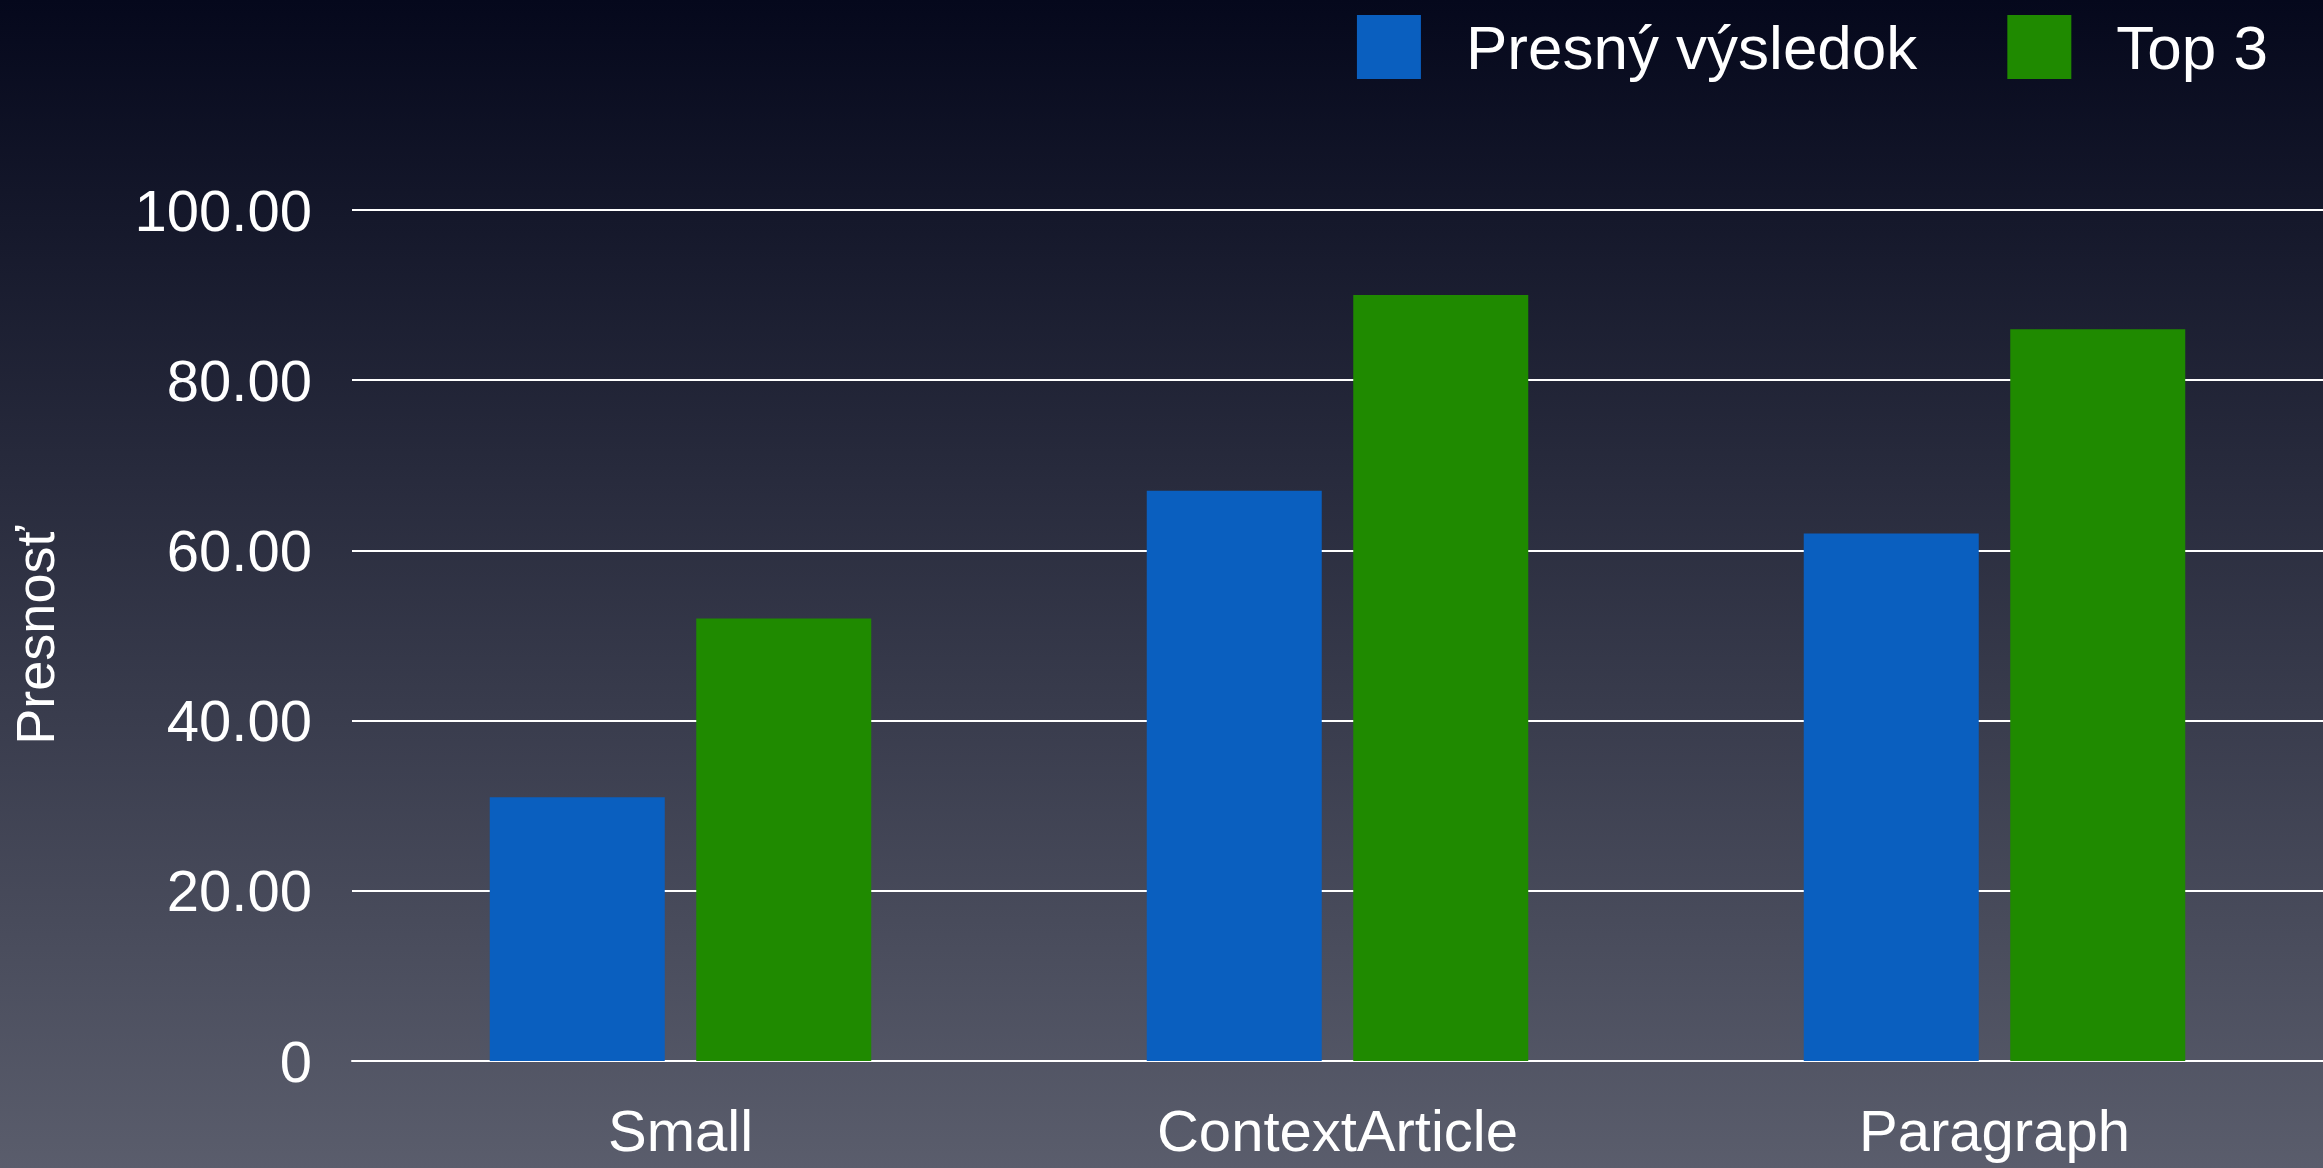  What do you see at coordinates (239, 550) in the screenshot?
I see `y-tick-label: 60.00` at bounding box center [239, 550].